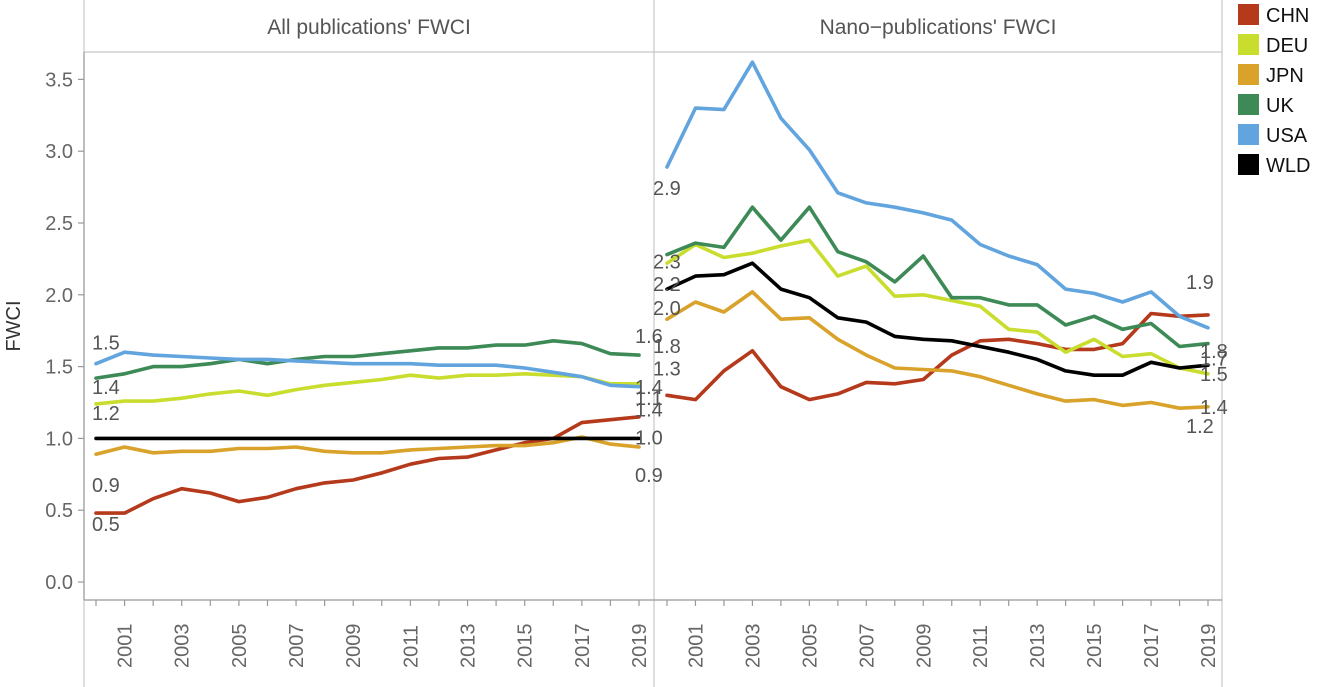  What do you see at coordinates (1214, 408) in the screenshot?
I see `end-label-deu-panel-2: 1.4` at bounding box center [1214, 408].